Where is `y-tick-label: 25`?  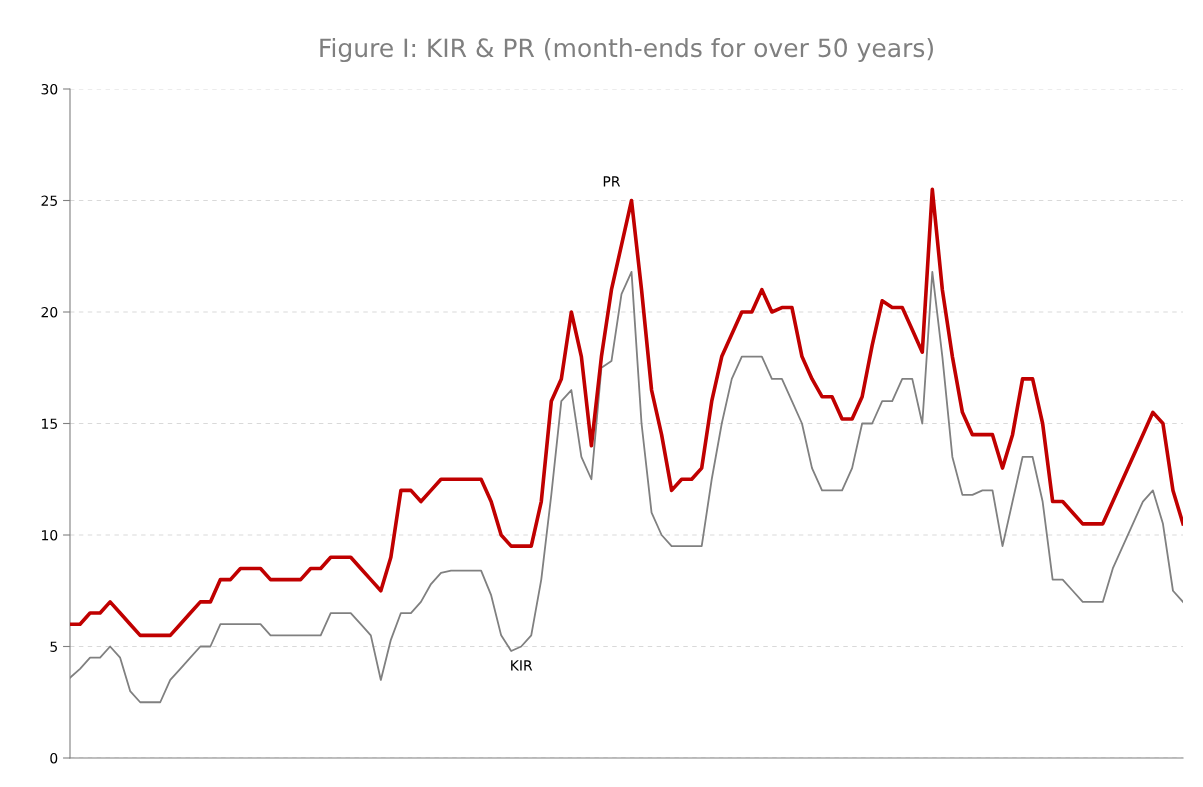 y-tick-label: 25 is located at coordinates (49, 200).